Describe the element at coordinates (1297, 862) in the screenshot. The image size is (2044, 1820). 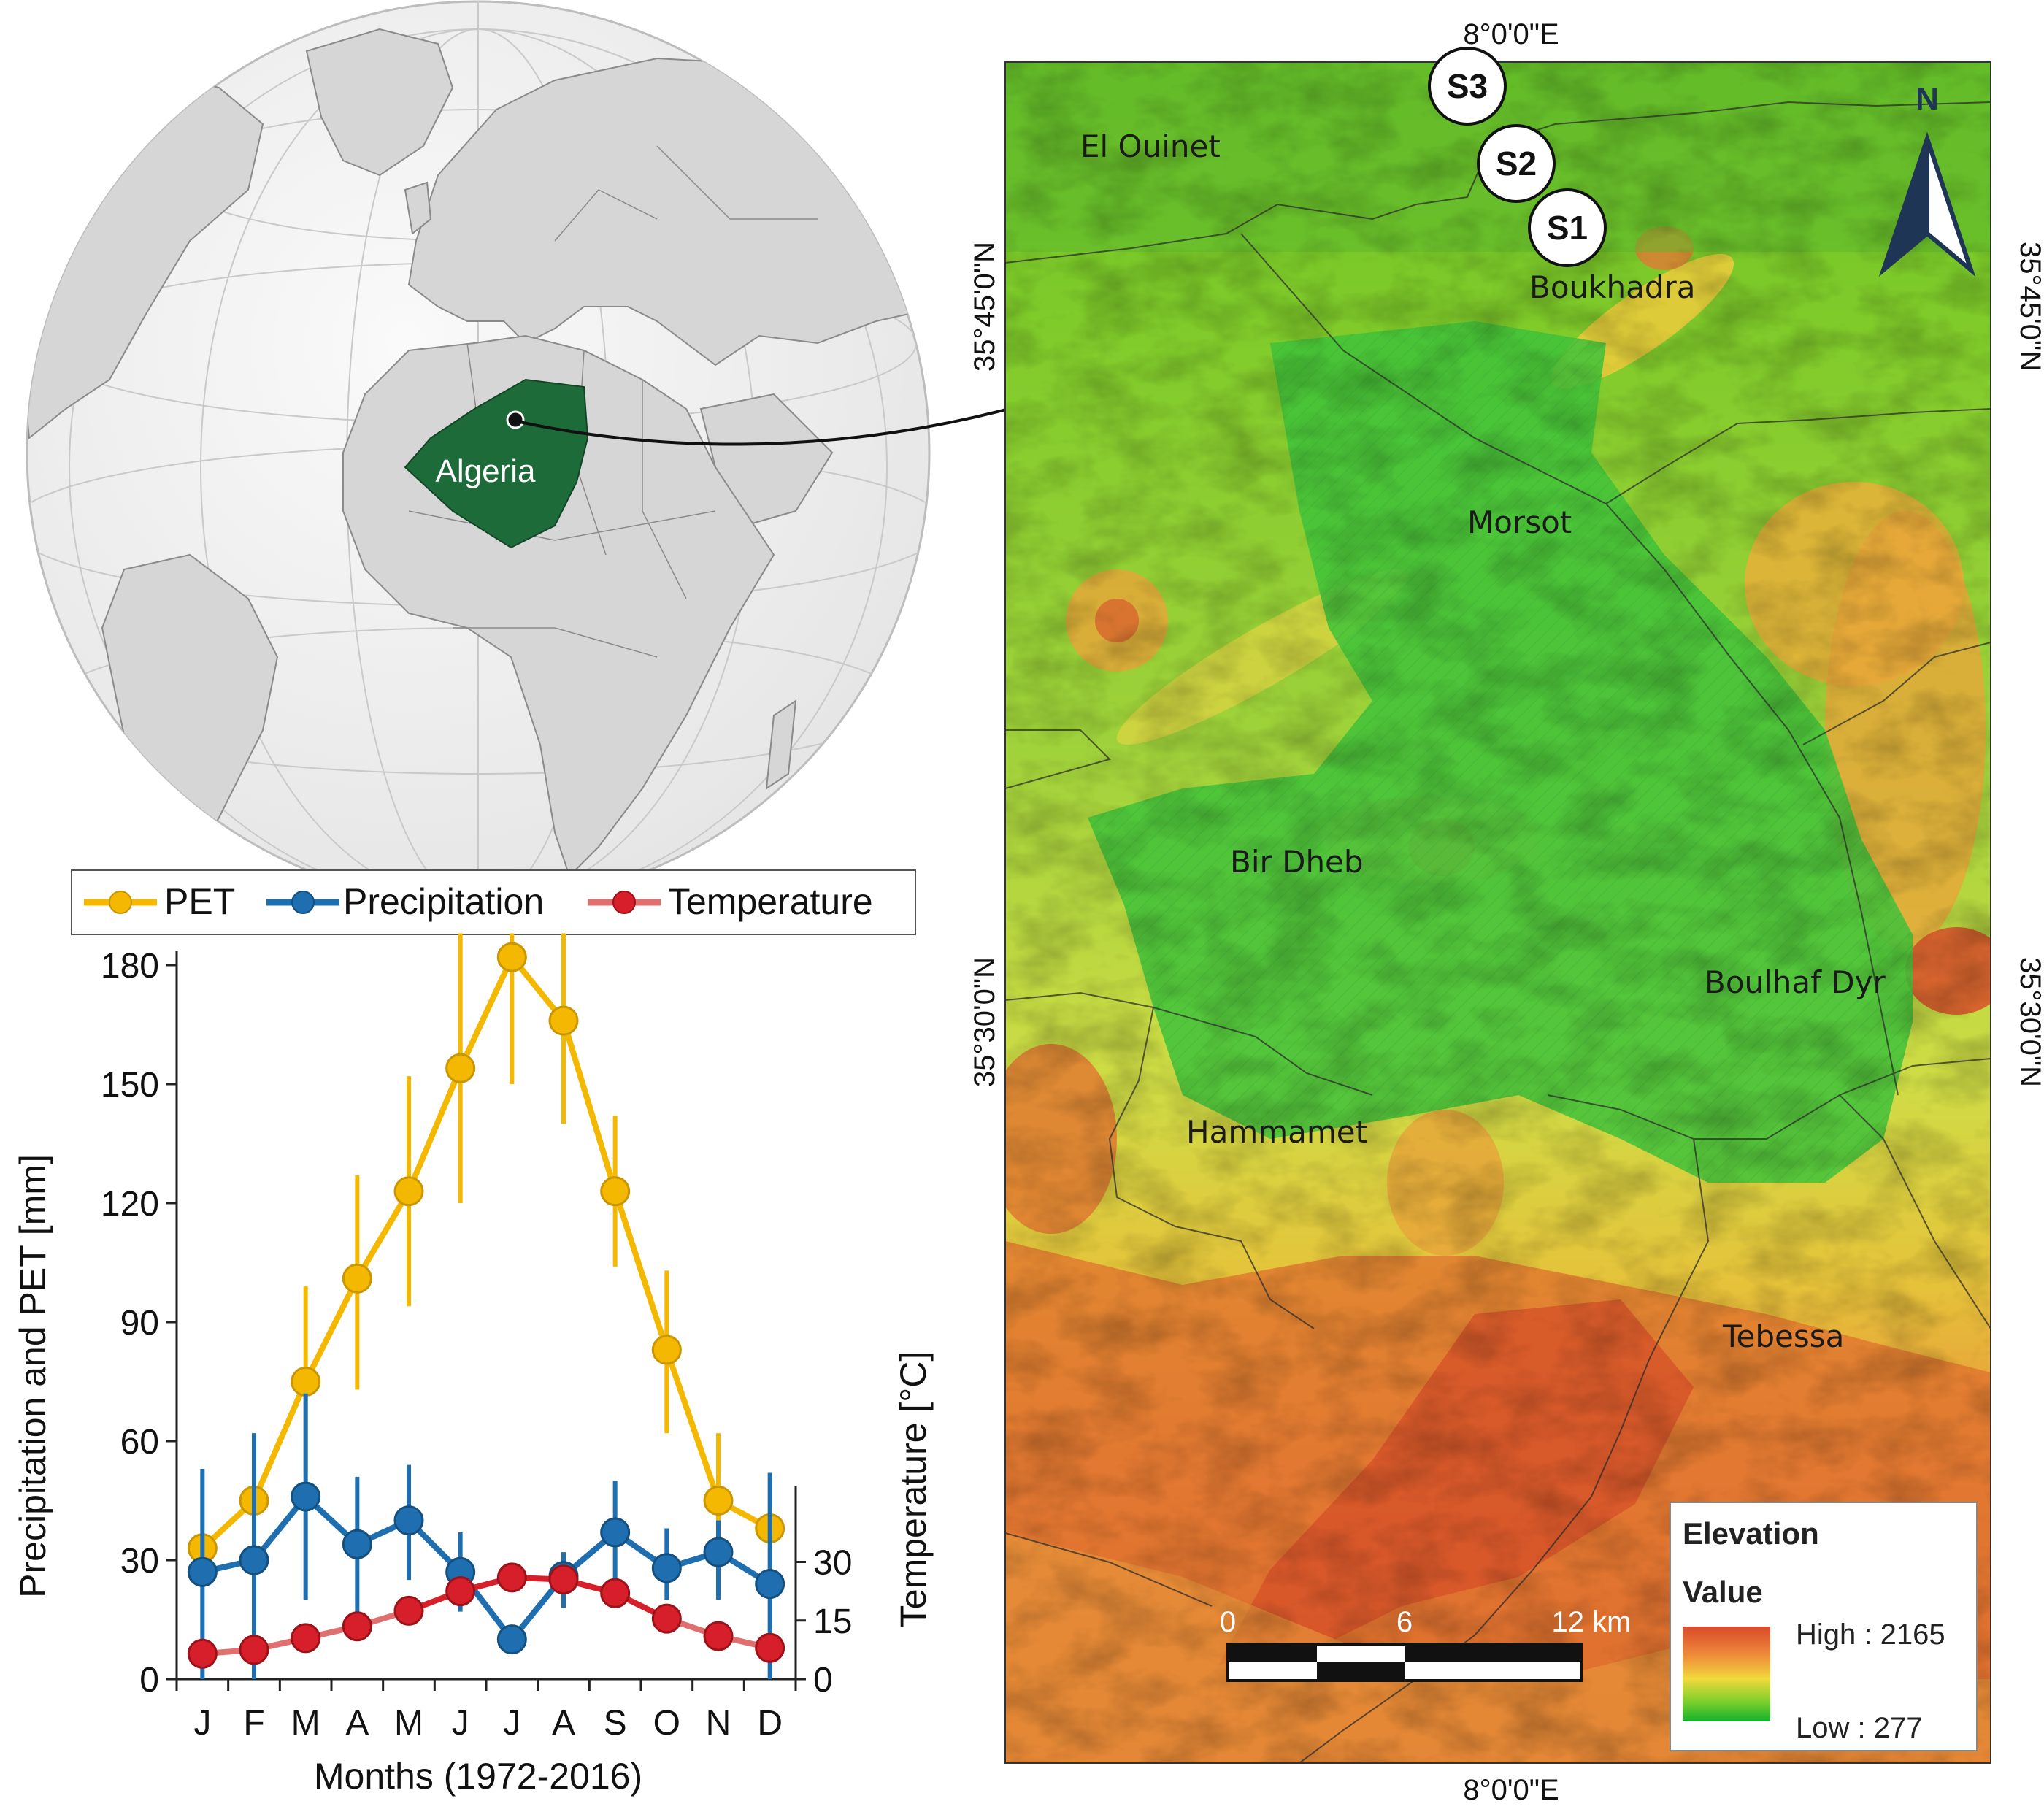
I see `place-bir-dheb: Bir Dheb` at that location.